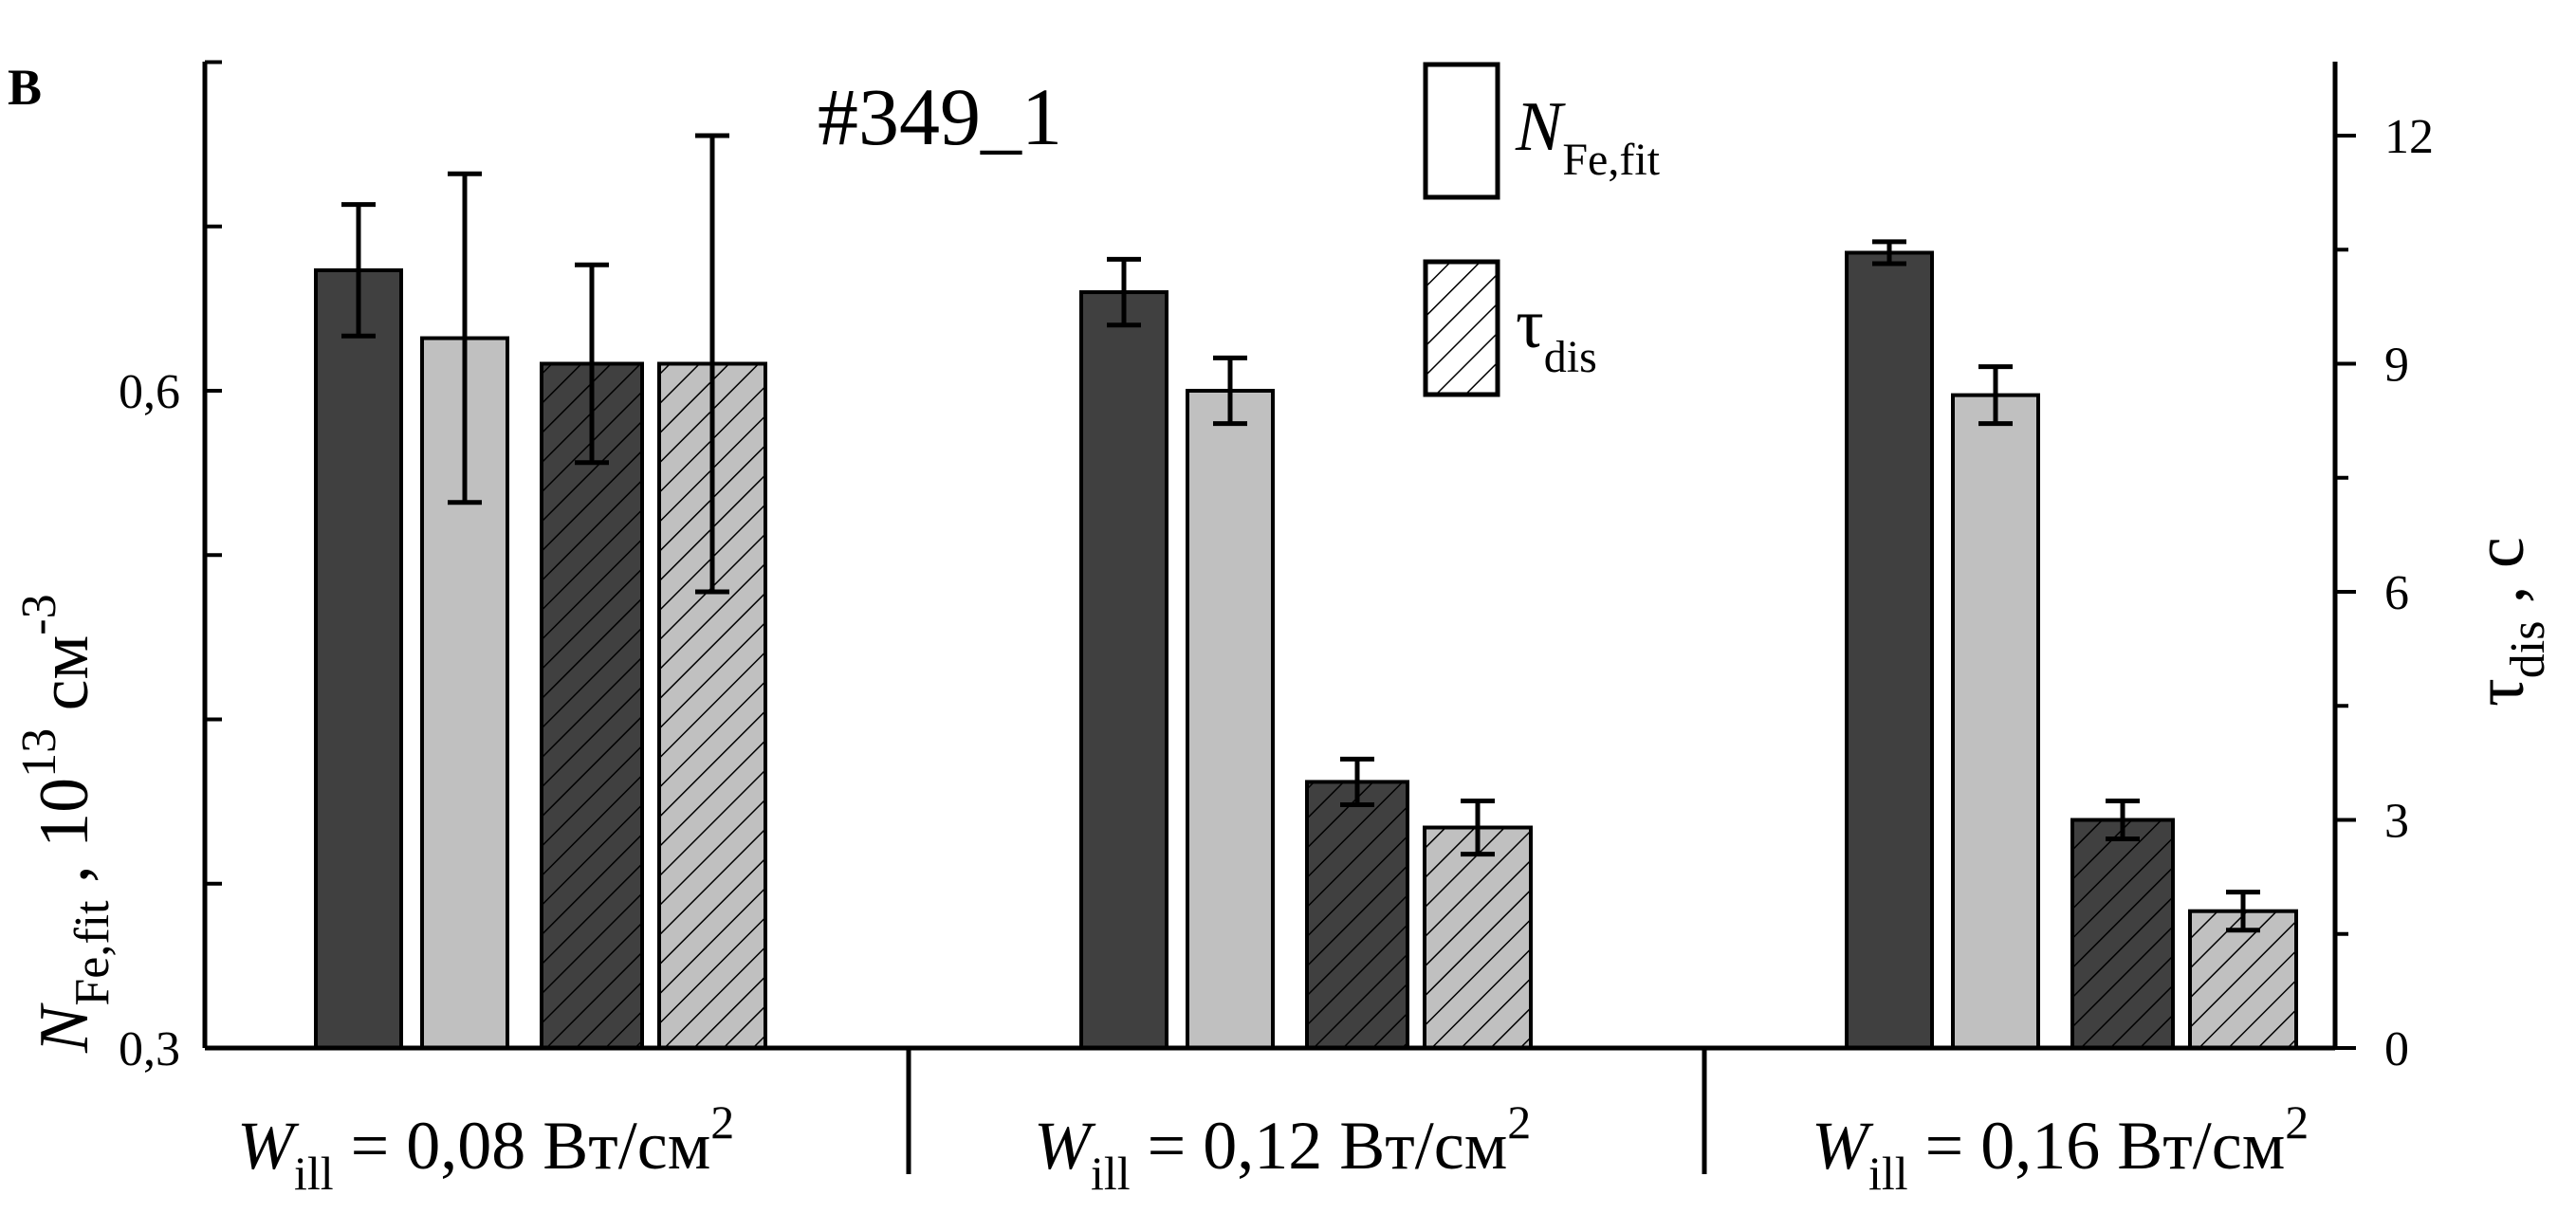 This screenshot has height=1232, width=2576. I want to click on panel-label: B, so click(25, 87).